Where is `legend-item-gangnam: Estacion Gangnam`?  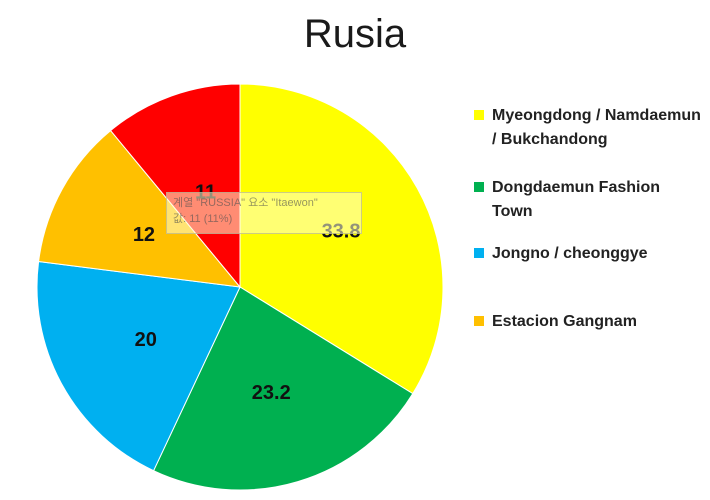
legend-item-gangnam: Estacion Gangnam is located at coordinates (588, 322).